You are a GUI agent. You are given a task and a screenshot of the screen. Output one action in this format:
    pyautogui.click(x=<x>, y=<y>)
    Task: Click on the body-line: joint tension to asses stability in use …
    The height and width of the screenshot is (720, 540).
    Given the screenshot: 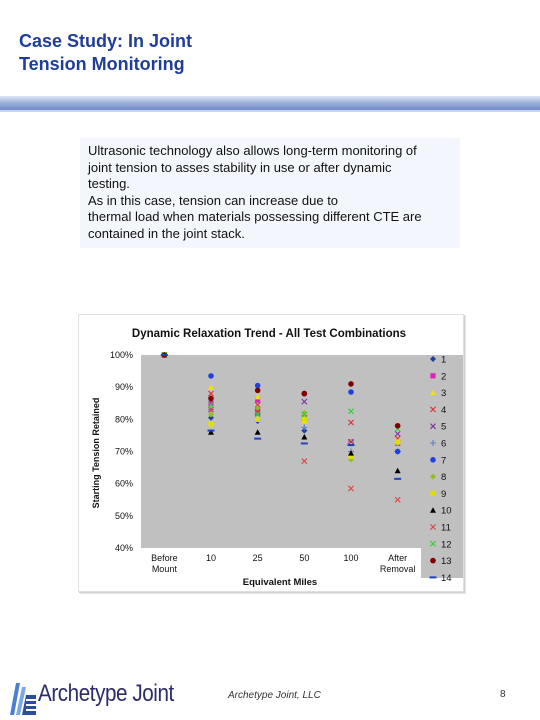 What is the action you would take?
    pyautogui.click(x=240, y=167)
    